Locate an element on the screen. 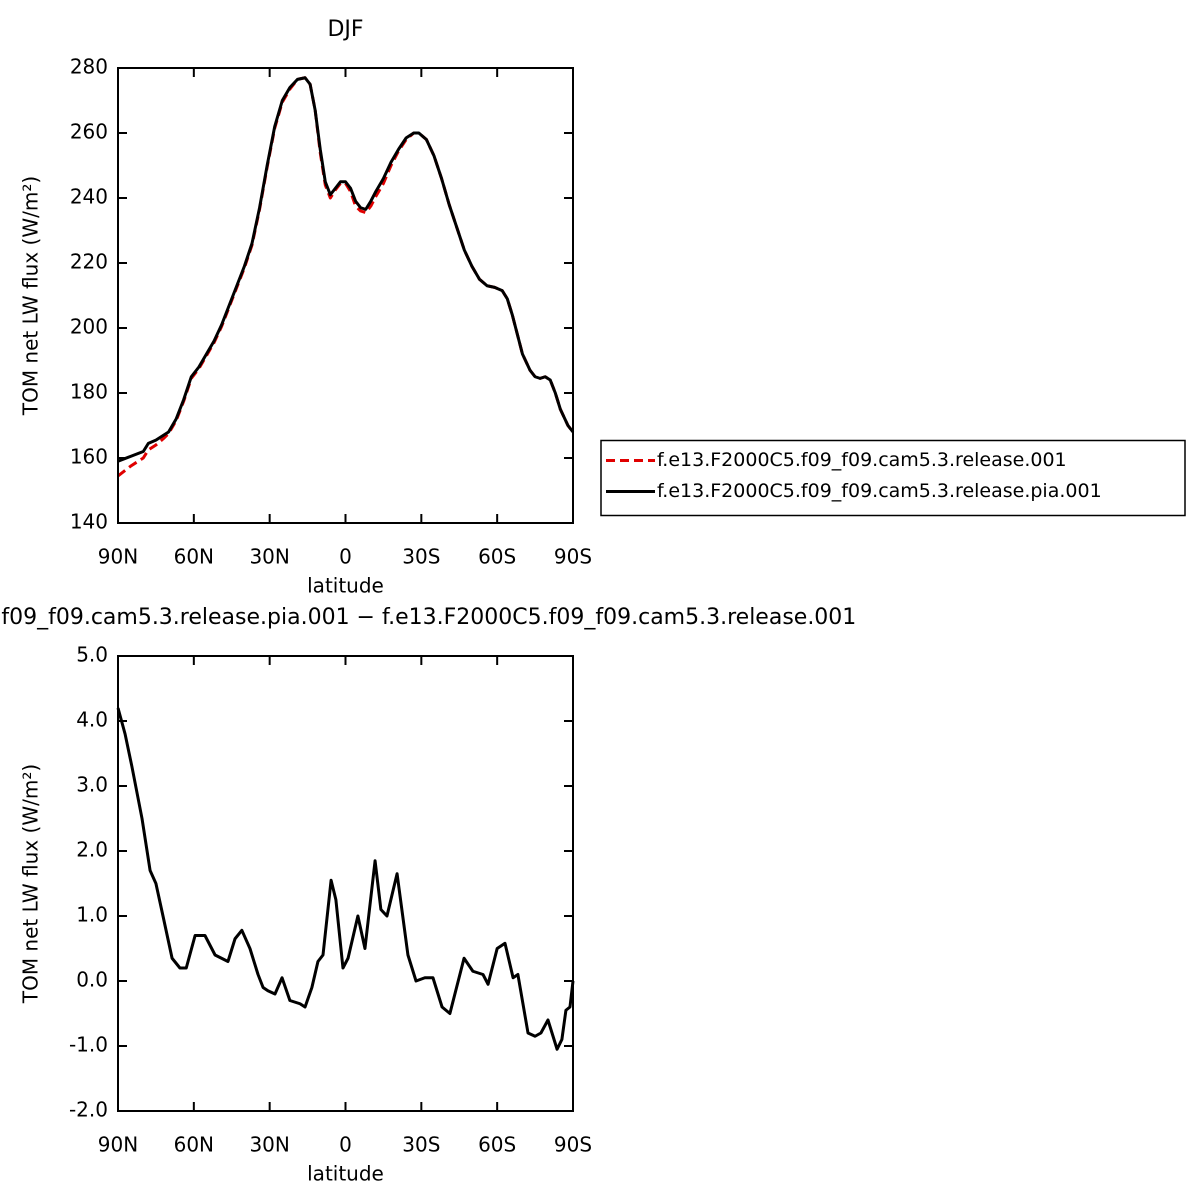 The height and width of the screenshot is (1202, 1202). y-tick-label: 240 is located at coordinates (89, 197).